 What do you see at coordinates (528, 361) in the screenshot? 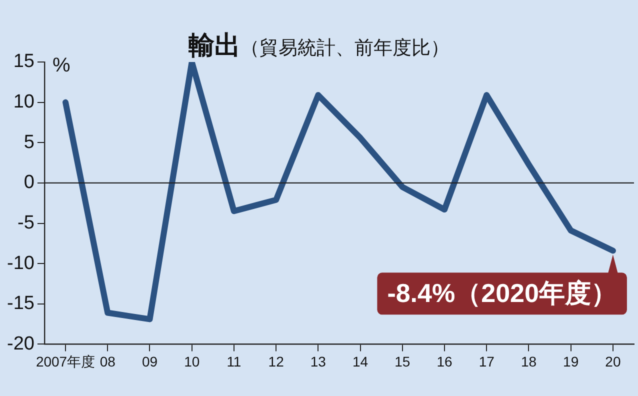
I see `x-tick-label: 18` at bounding box center [528, 361].